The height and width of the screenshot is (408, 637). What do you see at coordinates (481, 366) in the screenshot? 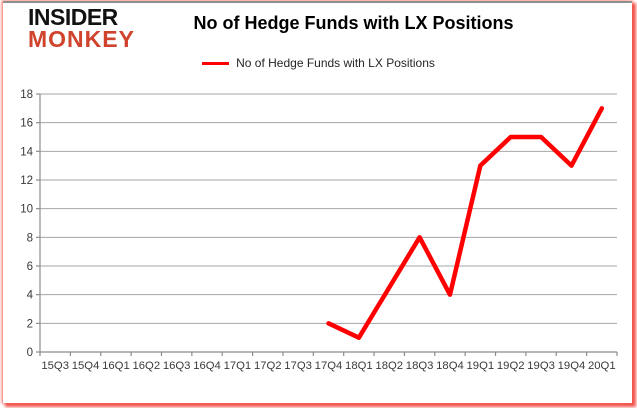
I see `x-tick-label: 19Q1` at bounding box center [481, 366].